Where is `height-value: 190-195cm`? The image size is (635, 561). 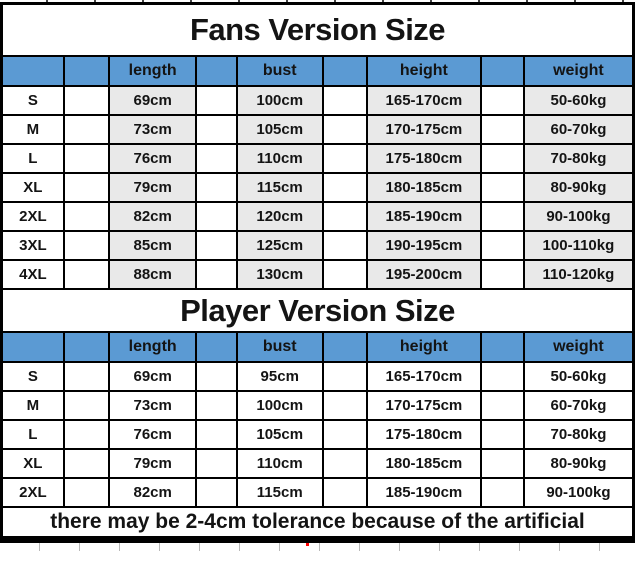
height-value: 190-195cm is located at coordinates (424, 245).